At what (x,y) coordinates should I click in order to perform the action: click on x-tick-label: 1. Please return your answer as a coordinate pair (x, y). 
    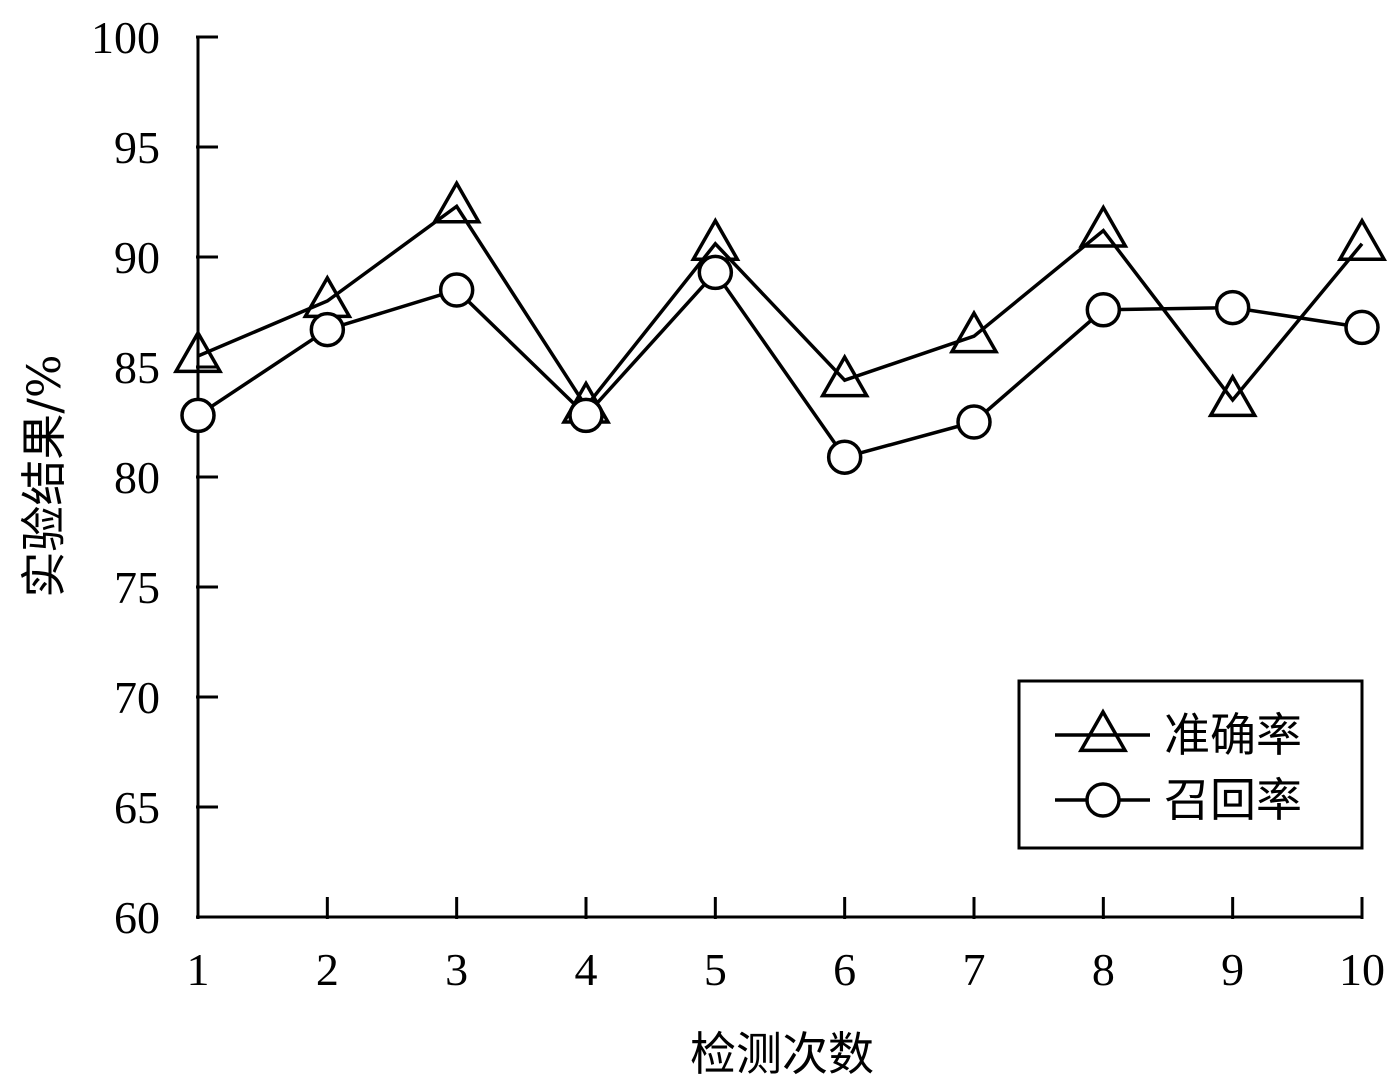
    Looking at the image, I should click on (198, 969).